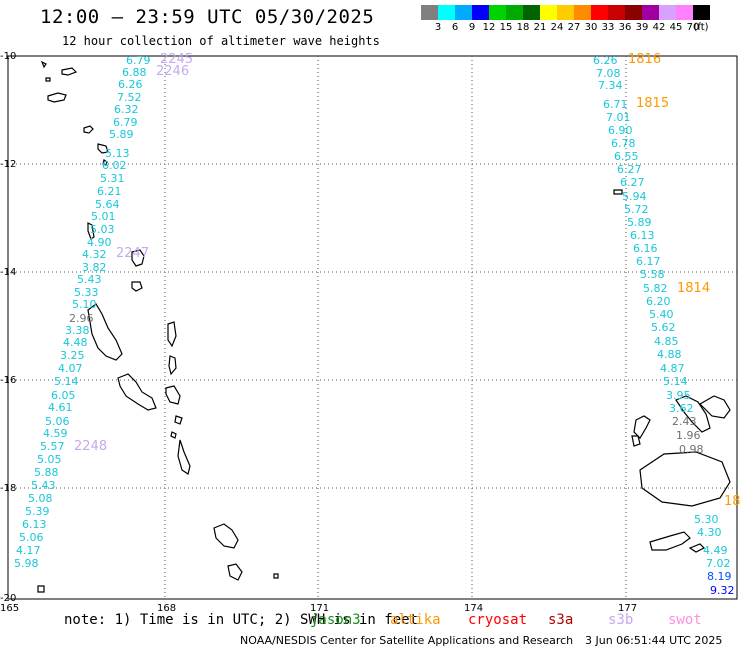  Describe the element at coordinates (105, 332) in the screenshot. I see `island-espiritu-santo` at that location.